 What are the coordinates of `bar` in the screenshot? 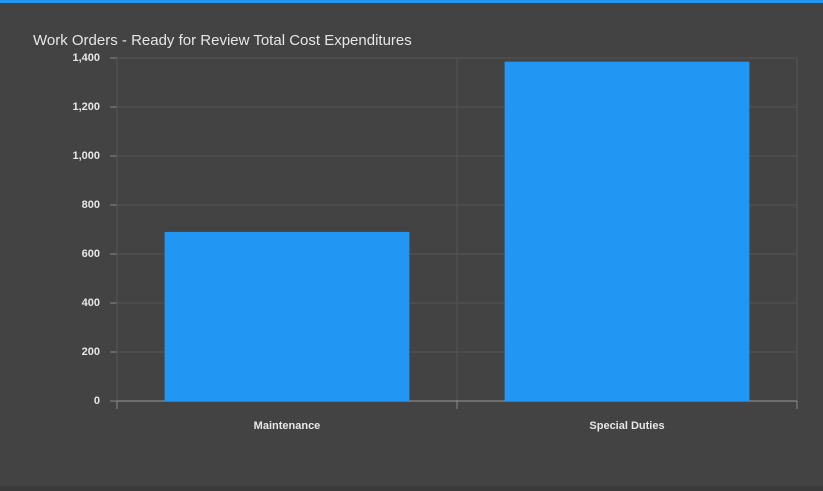 It's located at (287, 316).